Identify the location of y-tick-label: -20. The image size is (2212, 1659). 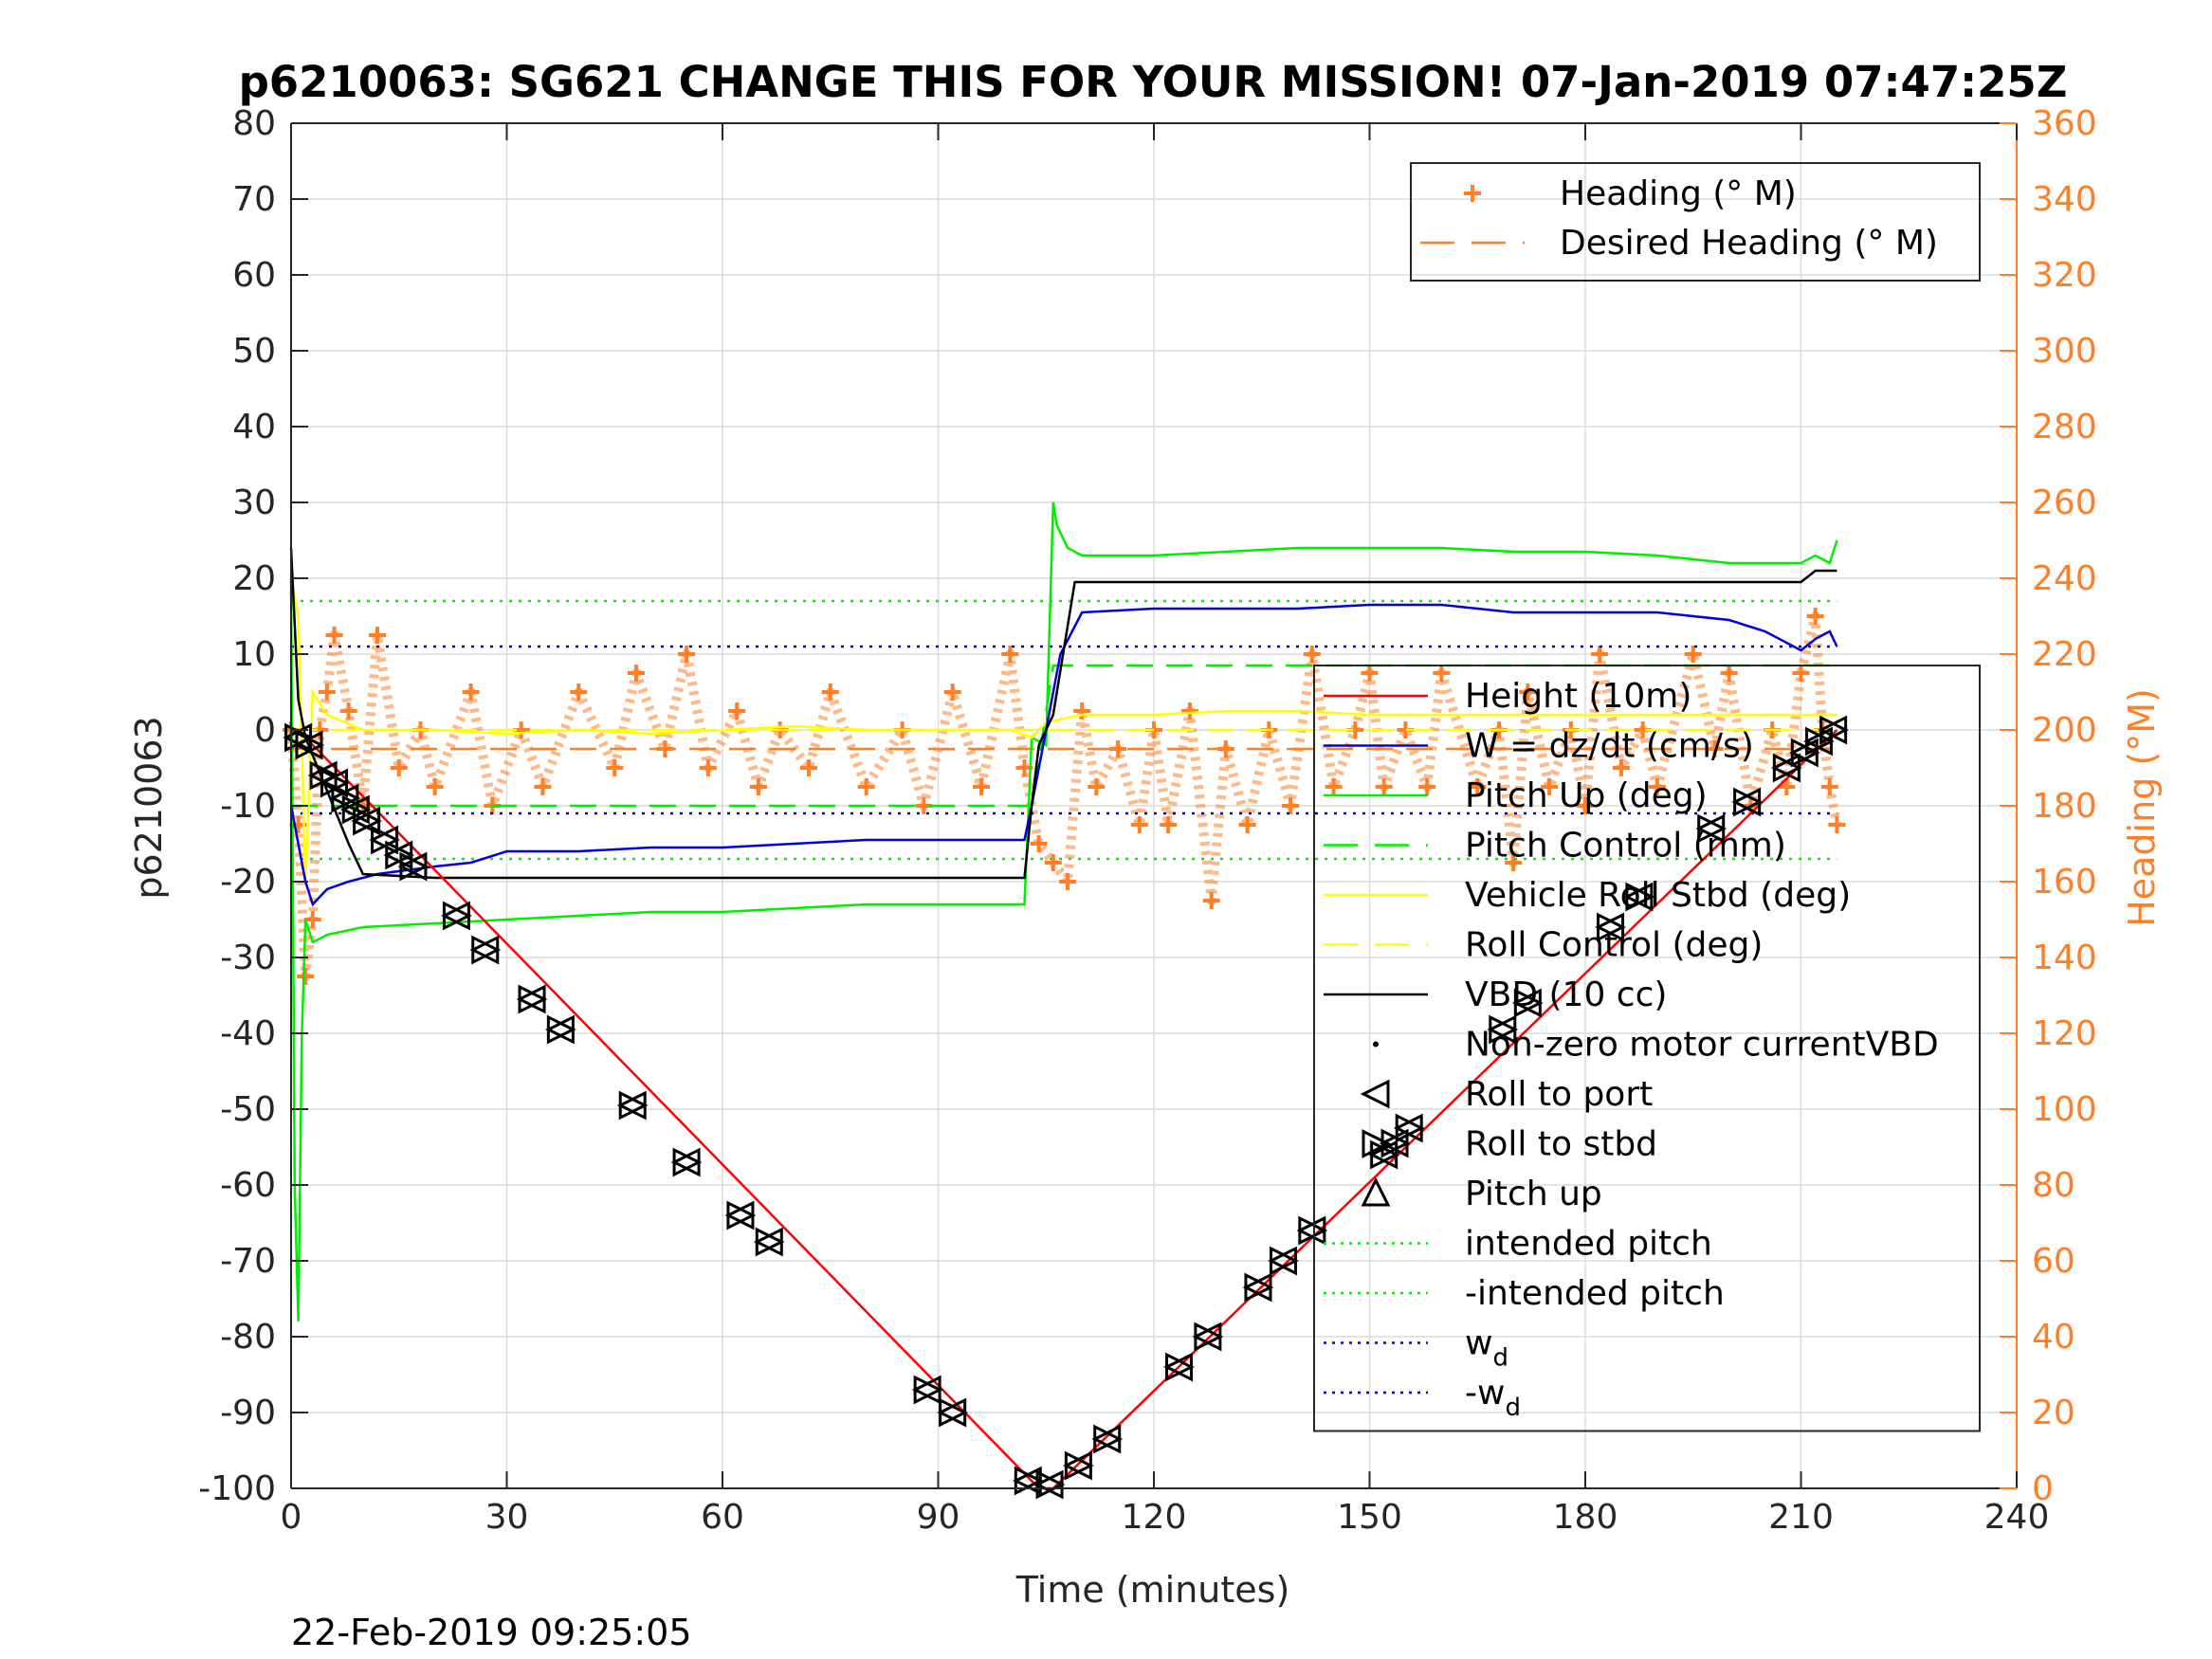
(248, 882).